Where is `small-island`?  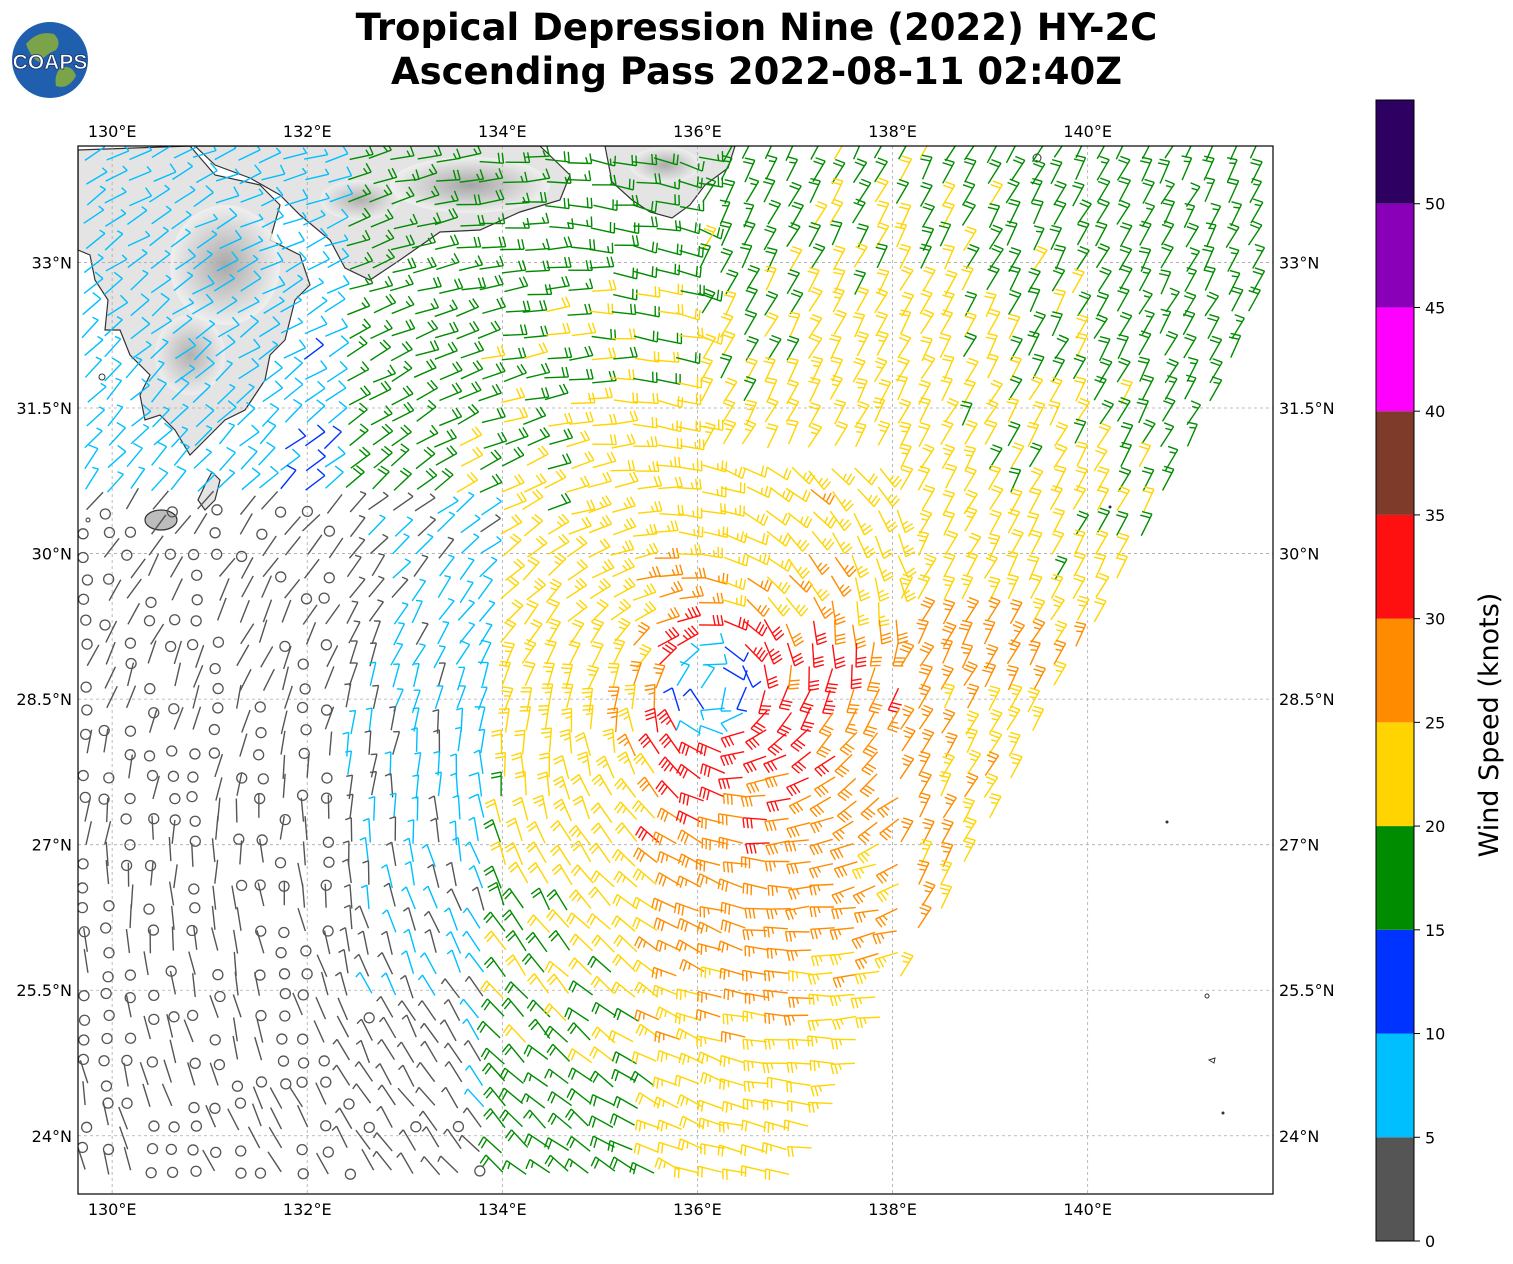
small-island is located at coordinates (1110, 507).